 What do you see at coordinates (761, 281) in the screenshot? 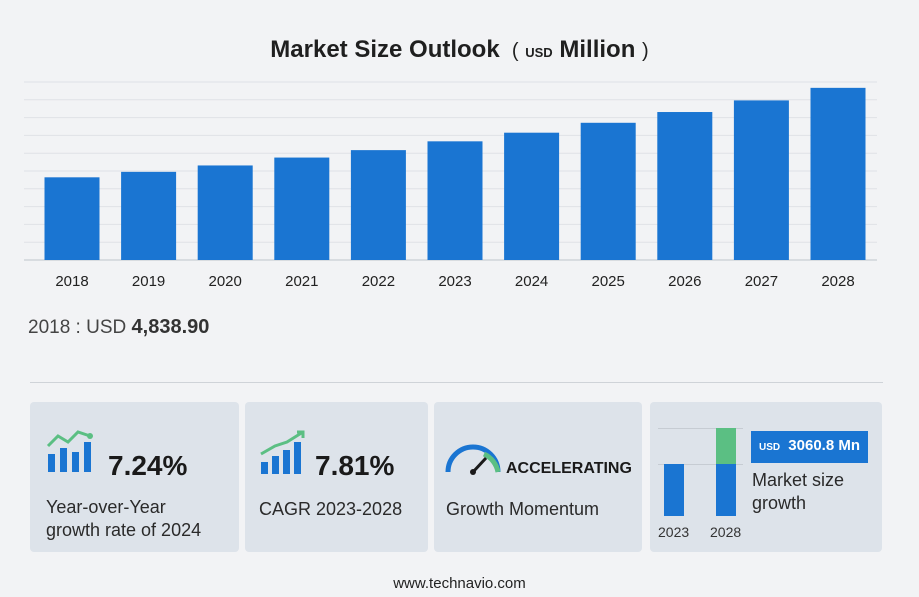
I see `x-tick-label: 2027` at bounding box center [761, 281].